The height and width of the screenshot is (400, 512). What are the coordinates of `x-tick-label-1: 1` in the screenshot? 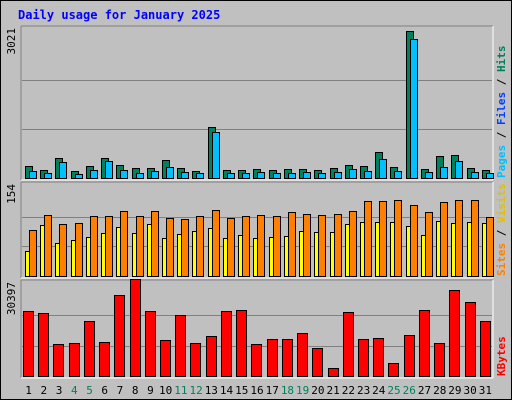 It's located at (28, 390).